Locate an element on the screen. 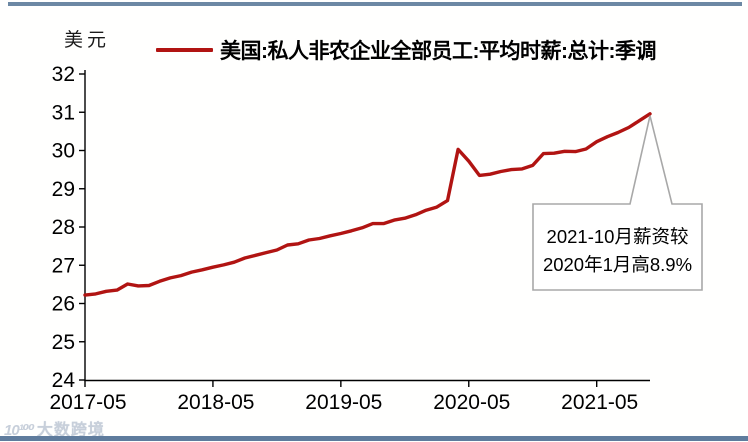  annotation-text-line: 2020年1月高8.9% is located at coordinates (617, 264).